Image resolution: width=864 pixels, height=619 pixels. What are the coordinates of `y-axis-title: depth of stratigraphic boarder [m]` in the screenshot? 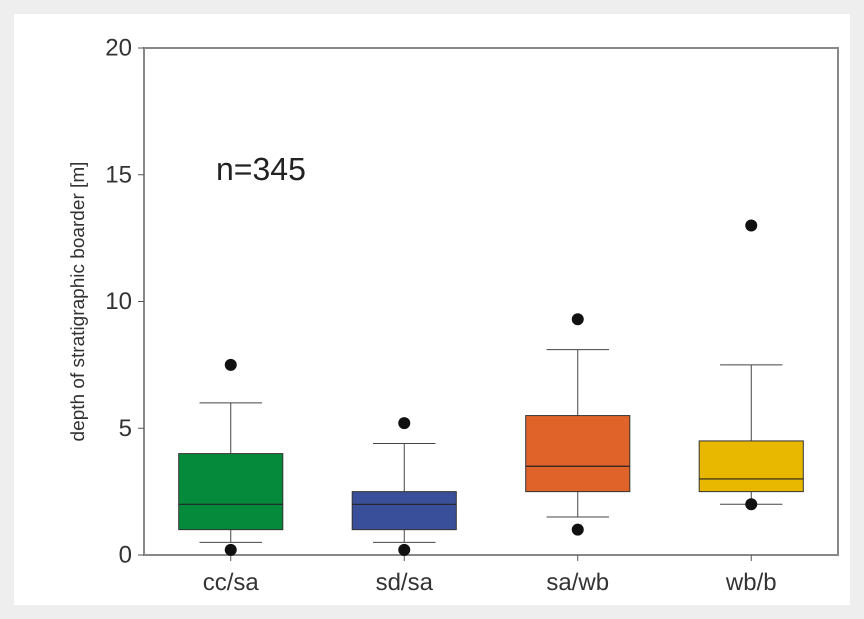 It's located at (78, 302).